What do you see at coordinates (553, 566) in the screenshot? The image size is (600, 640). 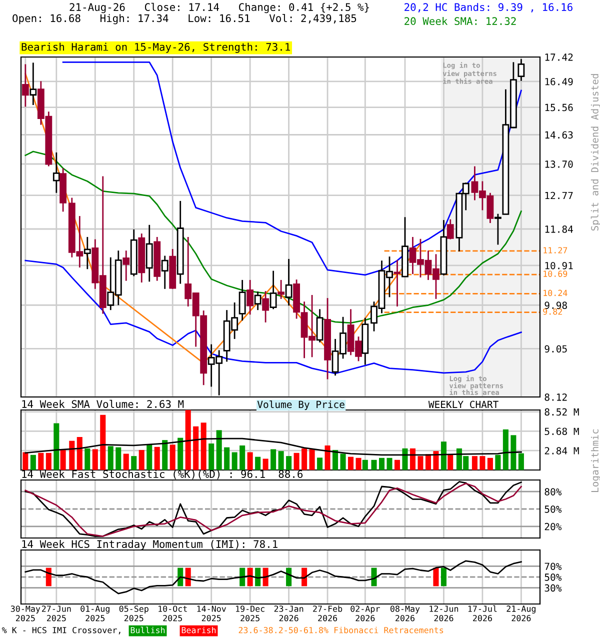 I see `y-tick-label: 70%` at bounding box center [553, 566].